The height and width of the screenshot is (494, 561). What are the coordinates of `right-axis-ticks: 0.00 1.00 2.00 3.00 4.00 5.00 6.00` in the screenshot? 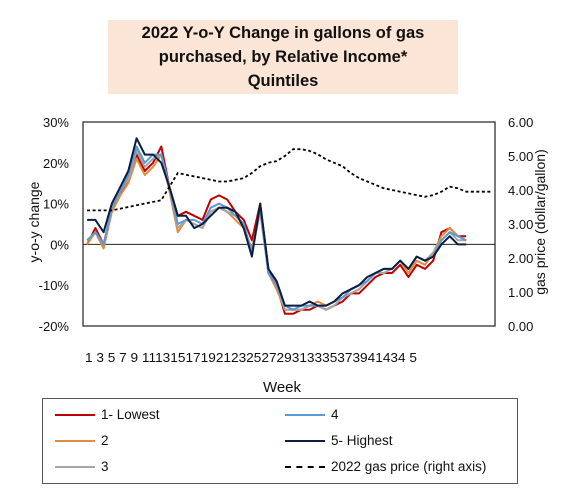 It's located at (520, 224).